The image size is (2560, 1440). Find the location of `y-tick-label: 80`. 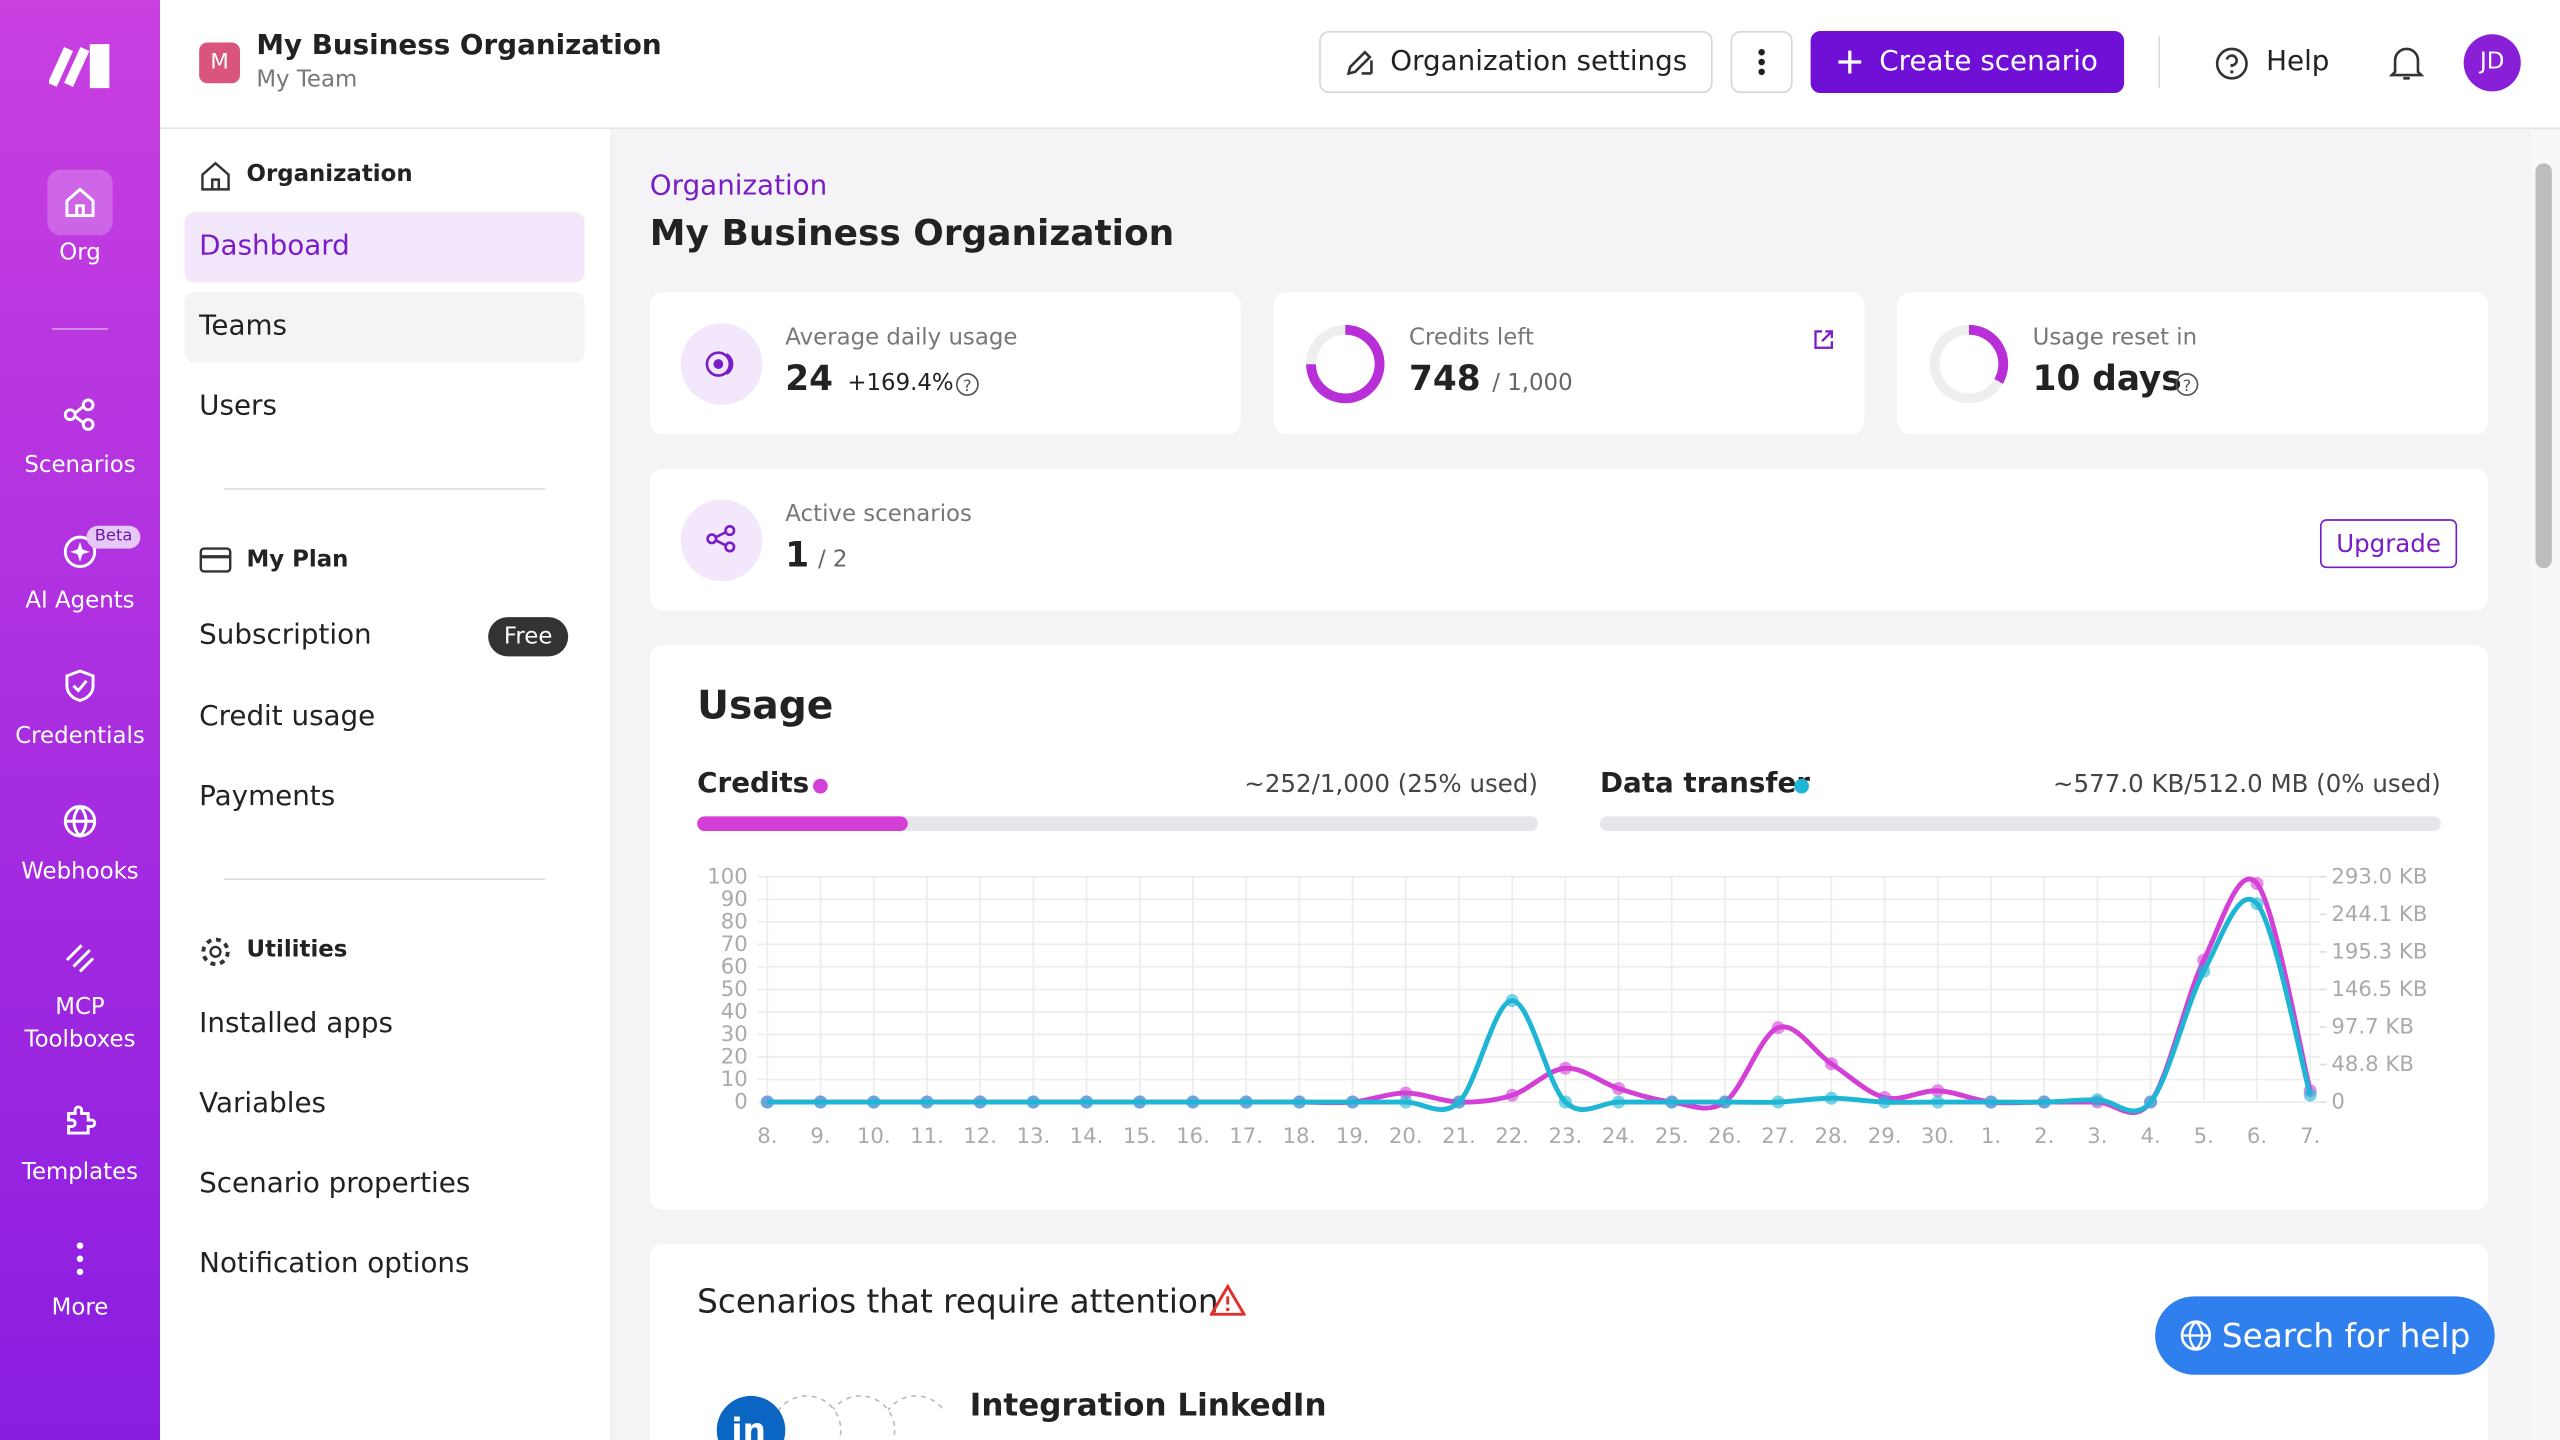

y-tick-label: 80 is located at coordinates (734, 921).